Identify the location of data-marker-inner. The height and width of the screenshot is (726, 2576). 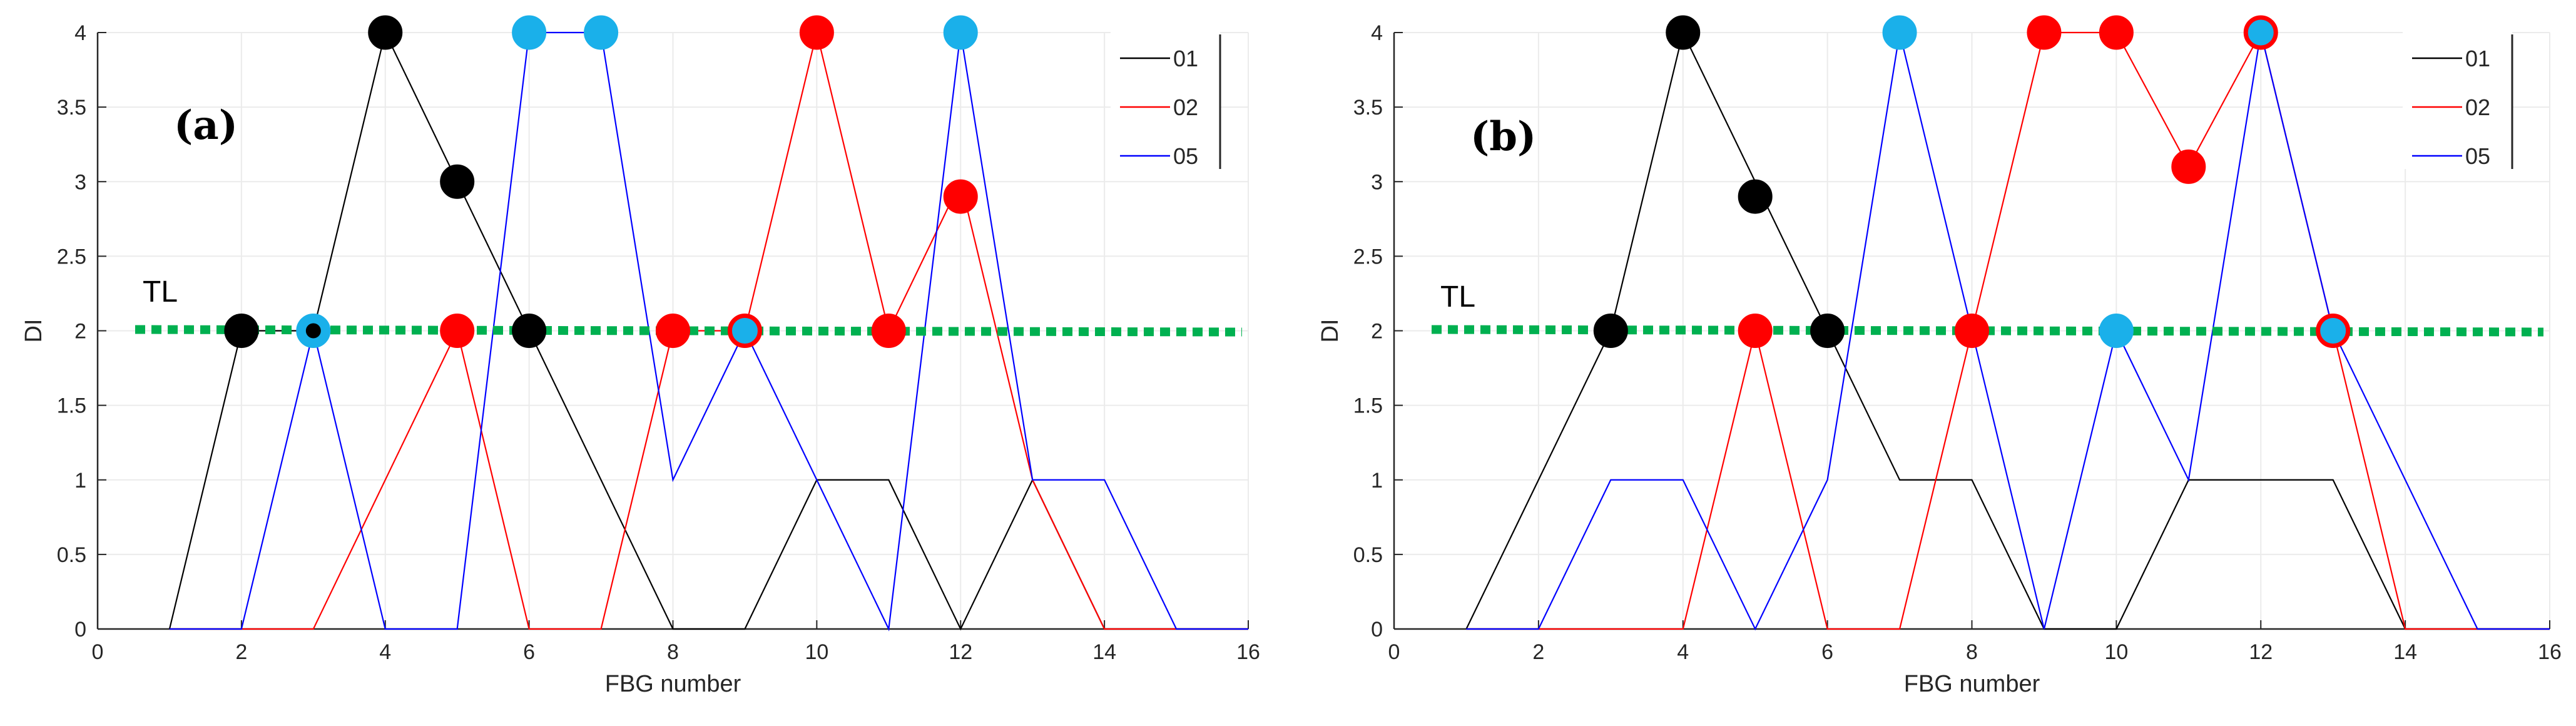
(313, 331).